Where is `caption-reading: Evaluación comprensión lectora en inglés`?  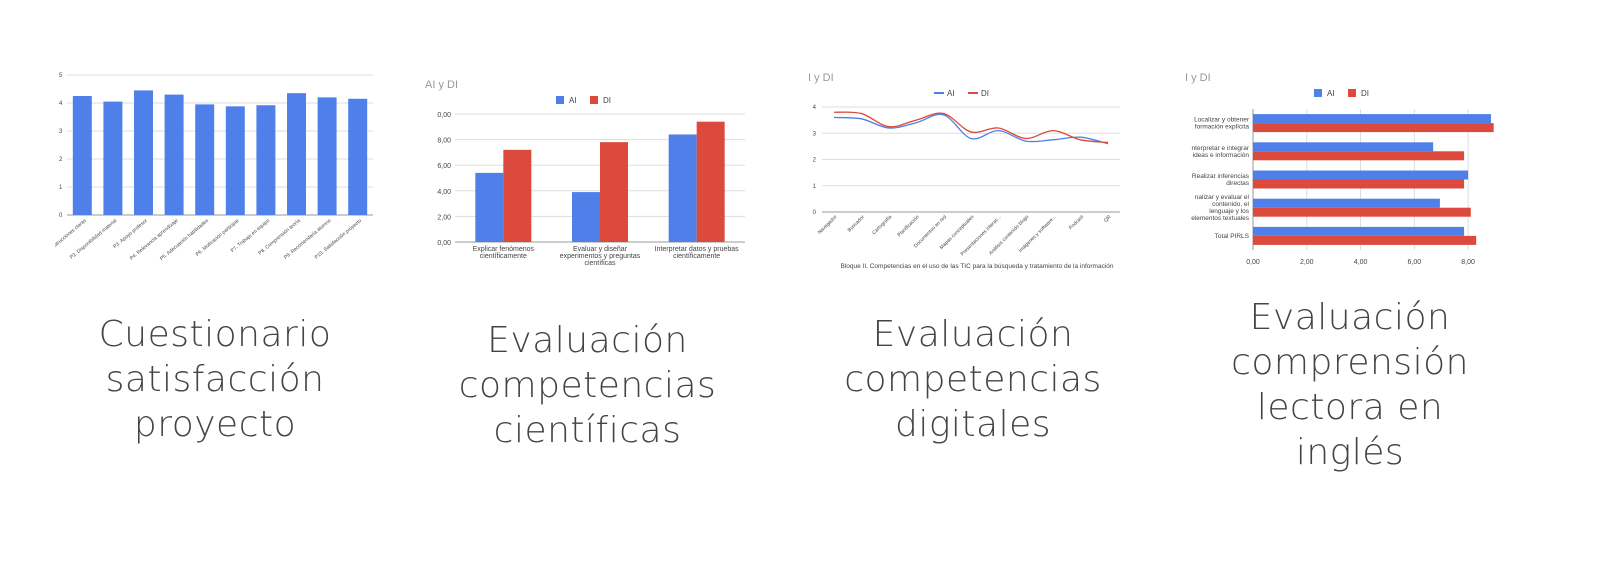
caption-reading: Evaluación comprensión lectora en inglés is located at coordinates (1350, 385).